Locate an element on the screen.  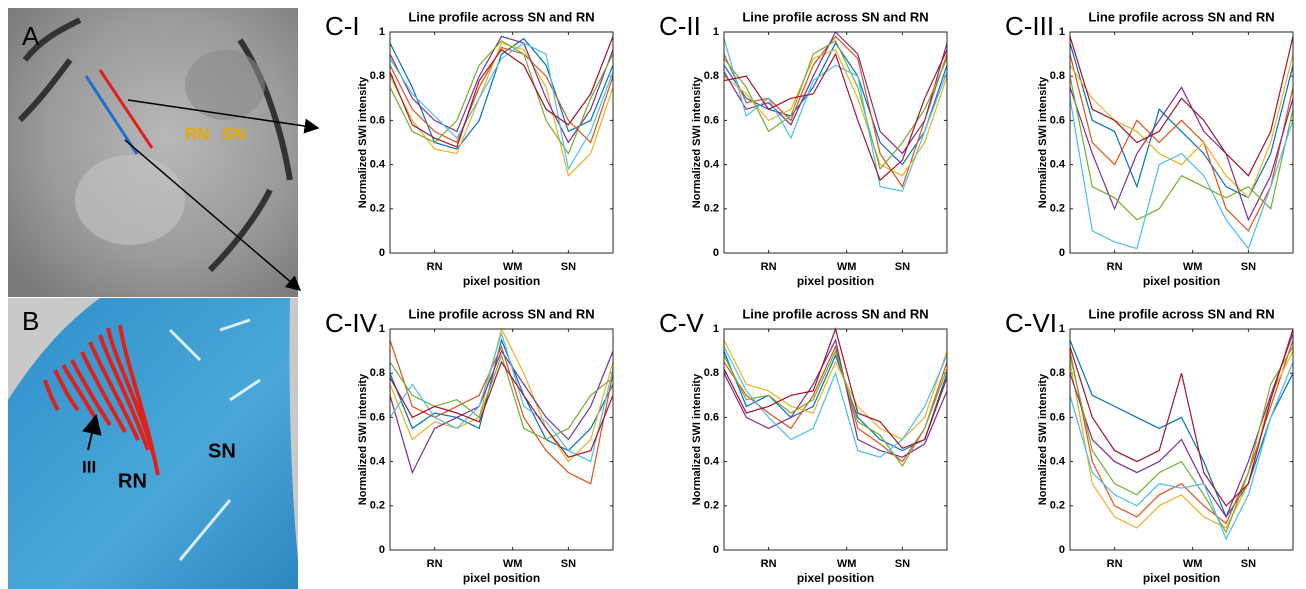
profile-lines is located at coordinates (101, 400).